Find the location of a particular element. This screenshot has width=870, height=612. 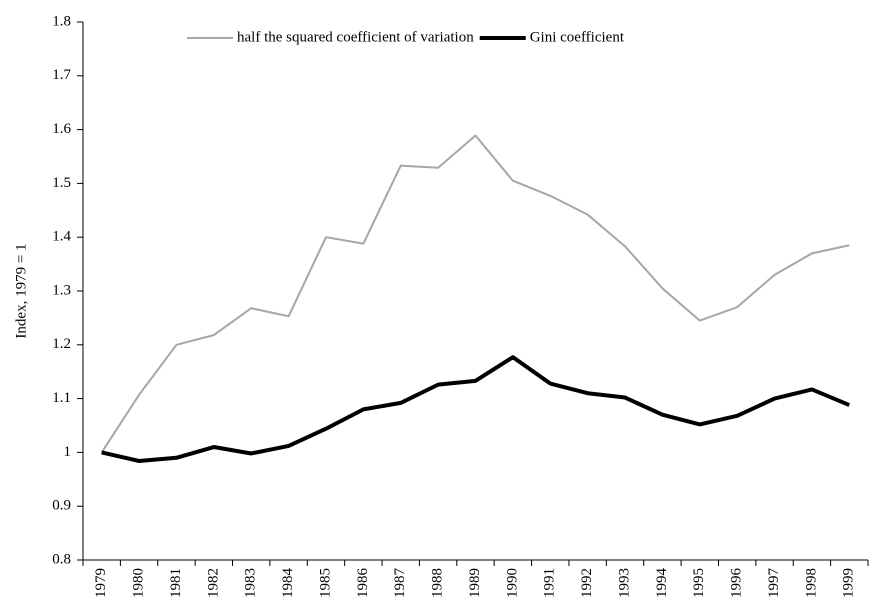

x-tick-label: 1984 is located at coordinates (288, 583).